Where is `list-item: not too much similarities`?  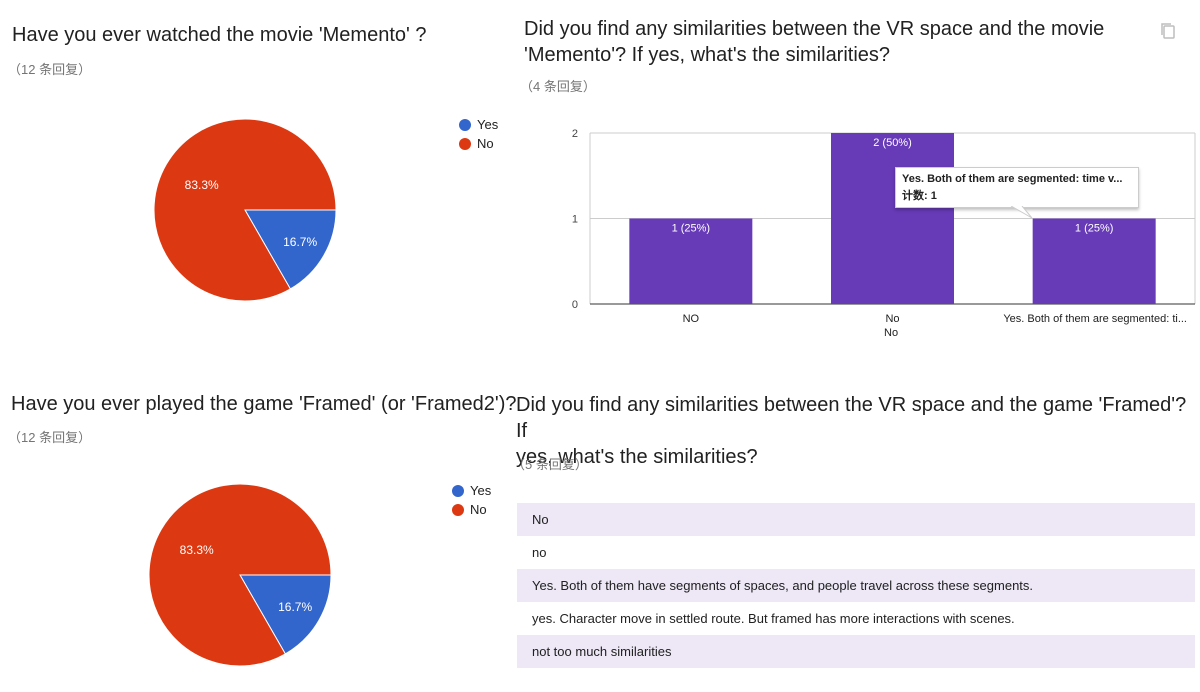 list-item: not too much similarities is located at coordinates (856, 651).